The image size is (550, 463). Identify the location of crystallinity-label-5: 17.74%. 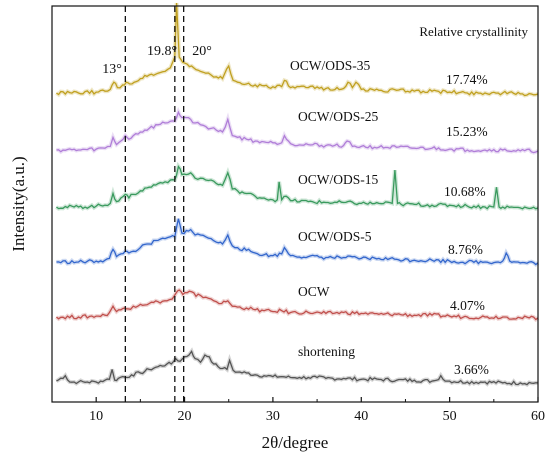
(467, 79).